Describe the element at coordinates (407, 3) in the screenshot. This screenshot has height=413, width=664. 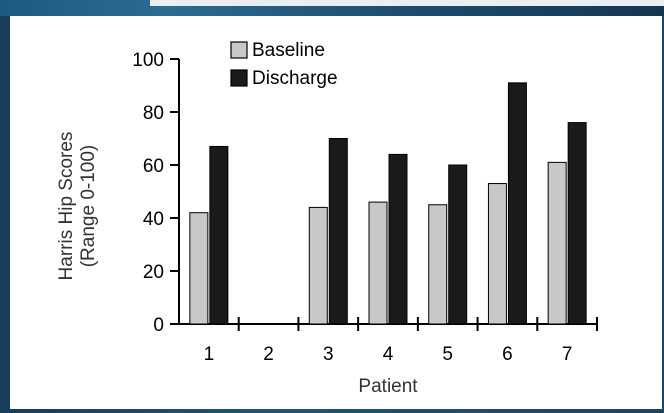
I see `title-bar-notch` at that location.